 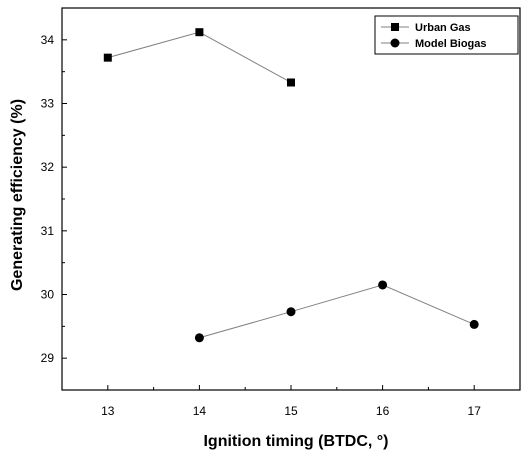 What do you see at coordinates (383, 411) in the screenshot?
I see `x-tick-label: 16` at bounding box center [383, 411].